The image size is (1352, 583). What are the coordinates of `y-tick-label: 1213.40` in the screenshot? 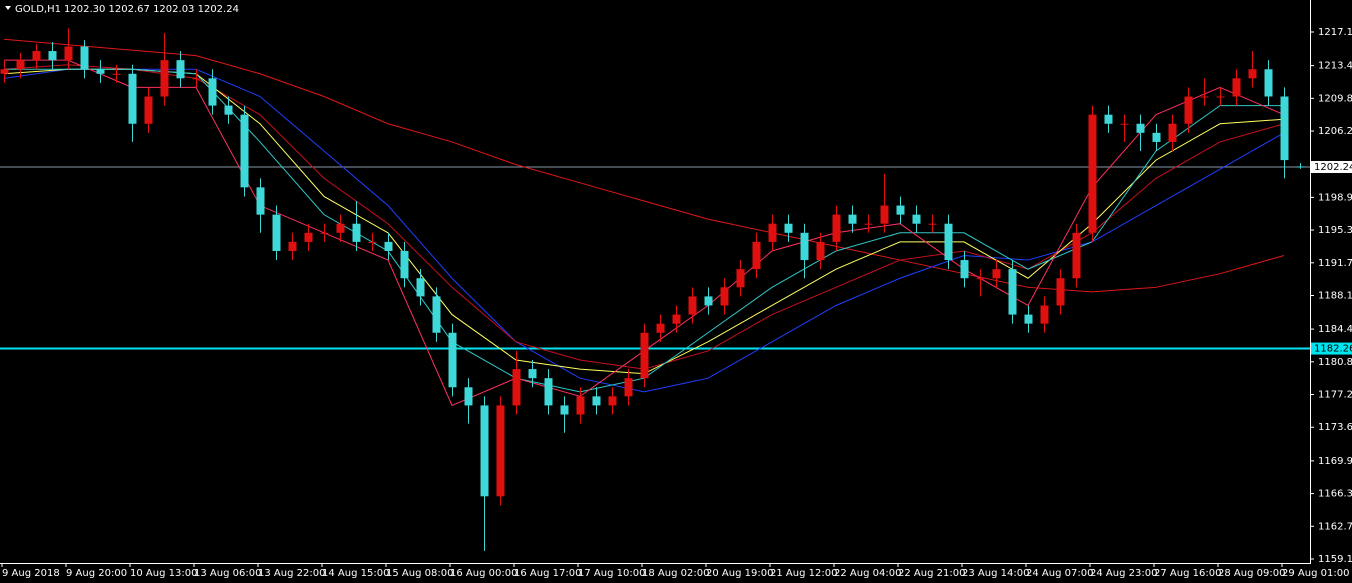 It's located at (1335, 66).